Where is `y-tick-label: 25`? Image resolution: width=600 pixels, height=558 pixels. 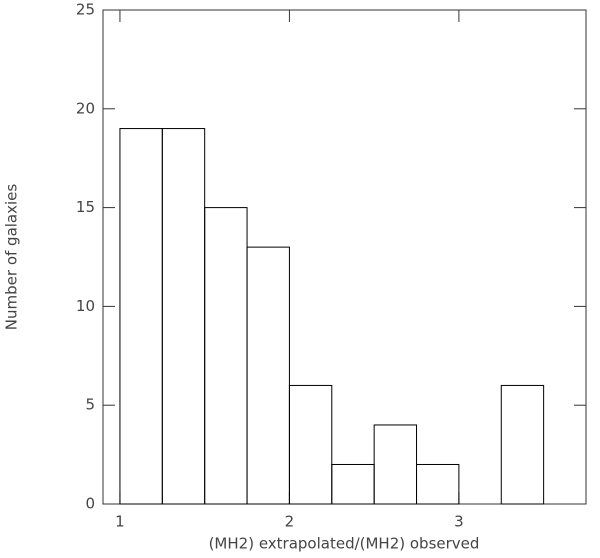 y-tick-label: 25 is located at coordinates (85, 10).